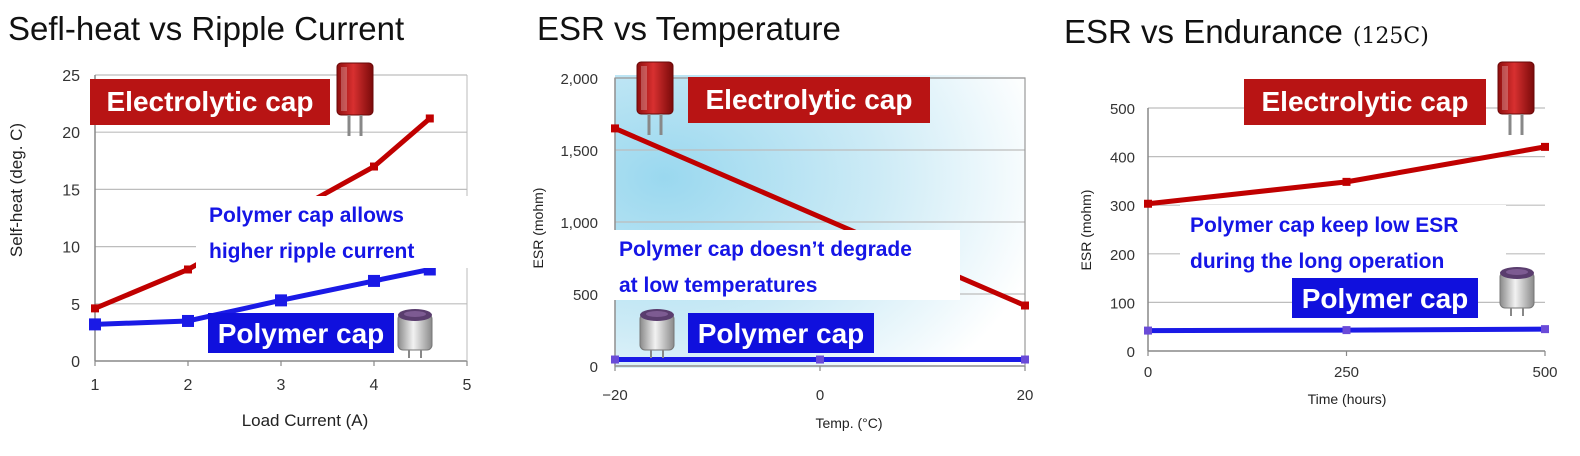 The height and width of the screenshot is (456, 1580). What do you see at coordinates (1122, 303) in the screenshot?
I see `y-tick-label: 100` at bounding box center [1122, 303].